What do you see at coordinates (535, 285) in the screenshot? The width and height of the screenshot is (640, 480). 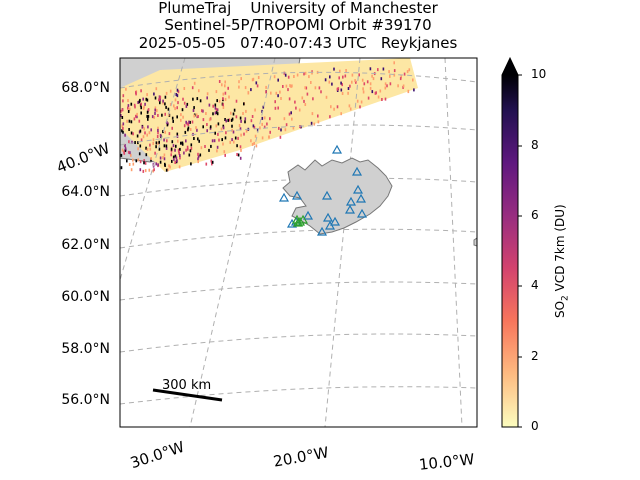 I see `colorbar-tick-4: 4` at bounding box center [535, 285].